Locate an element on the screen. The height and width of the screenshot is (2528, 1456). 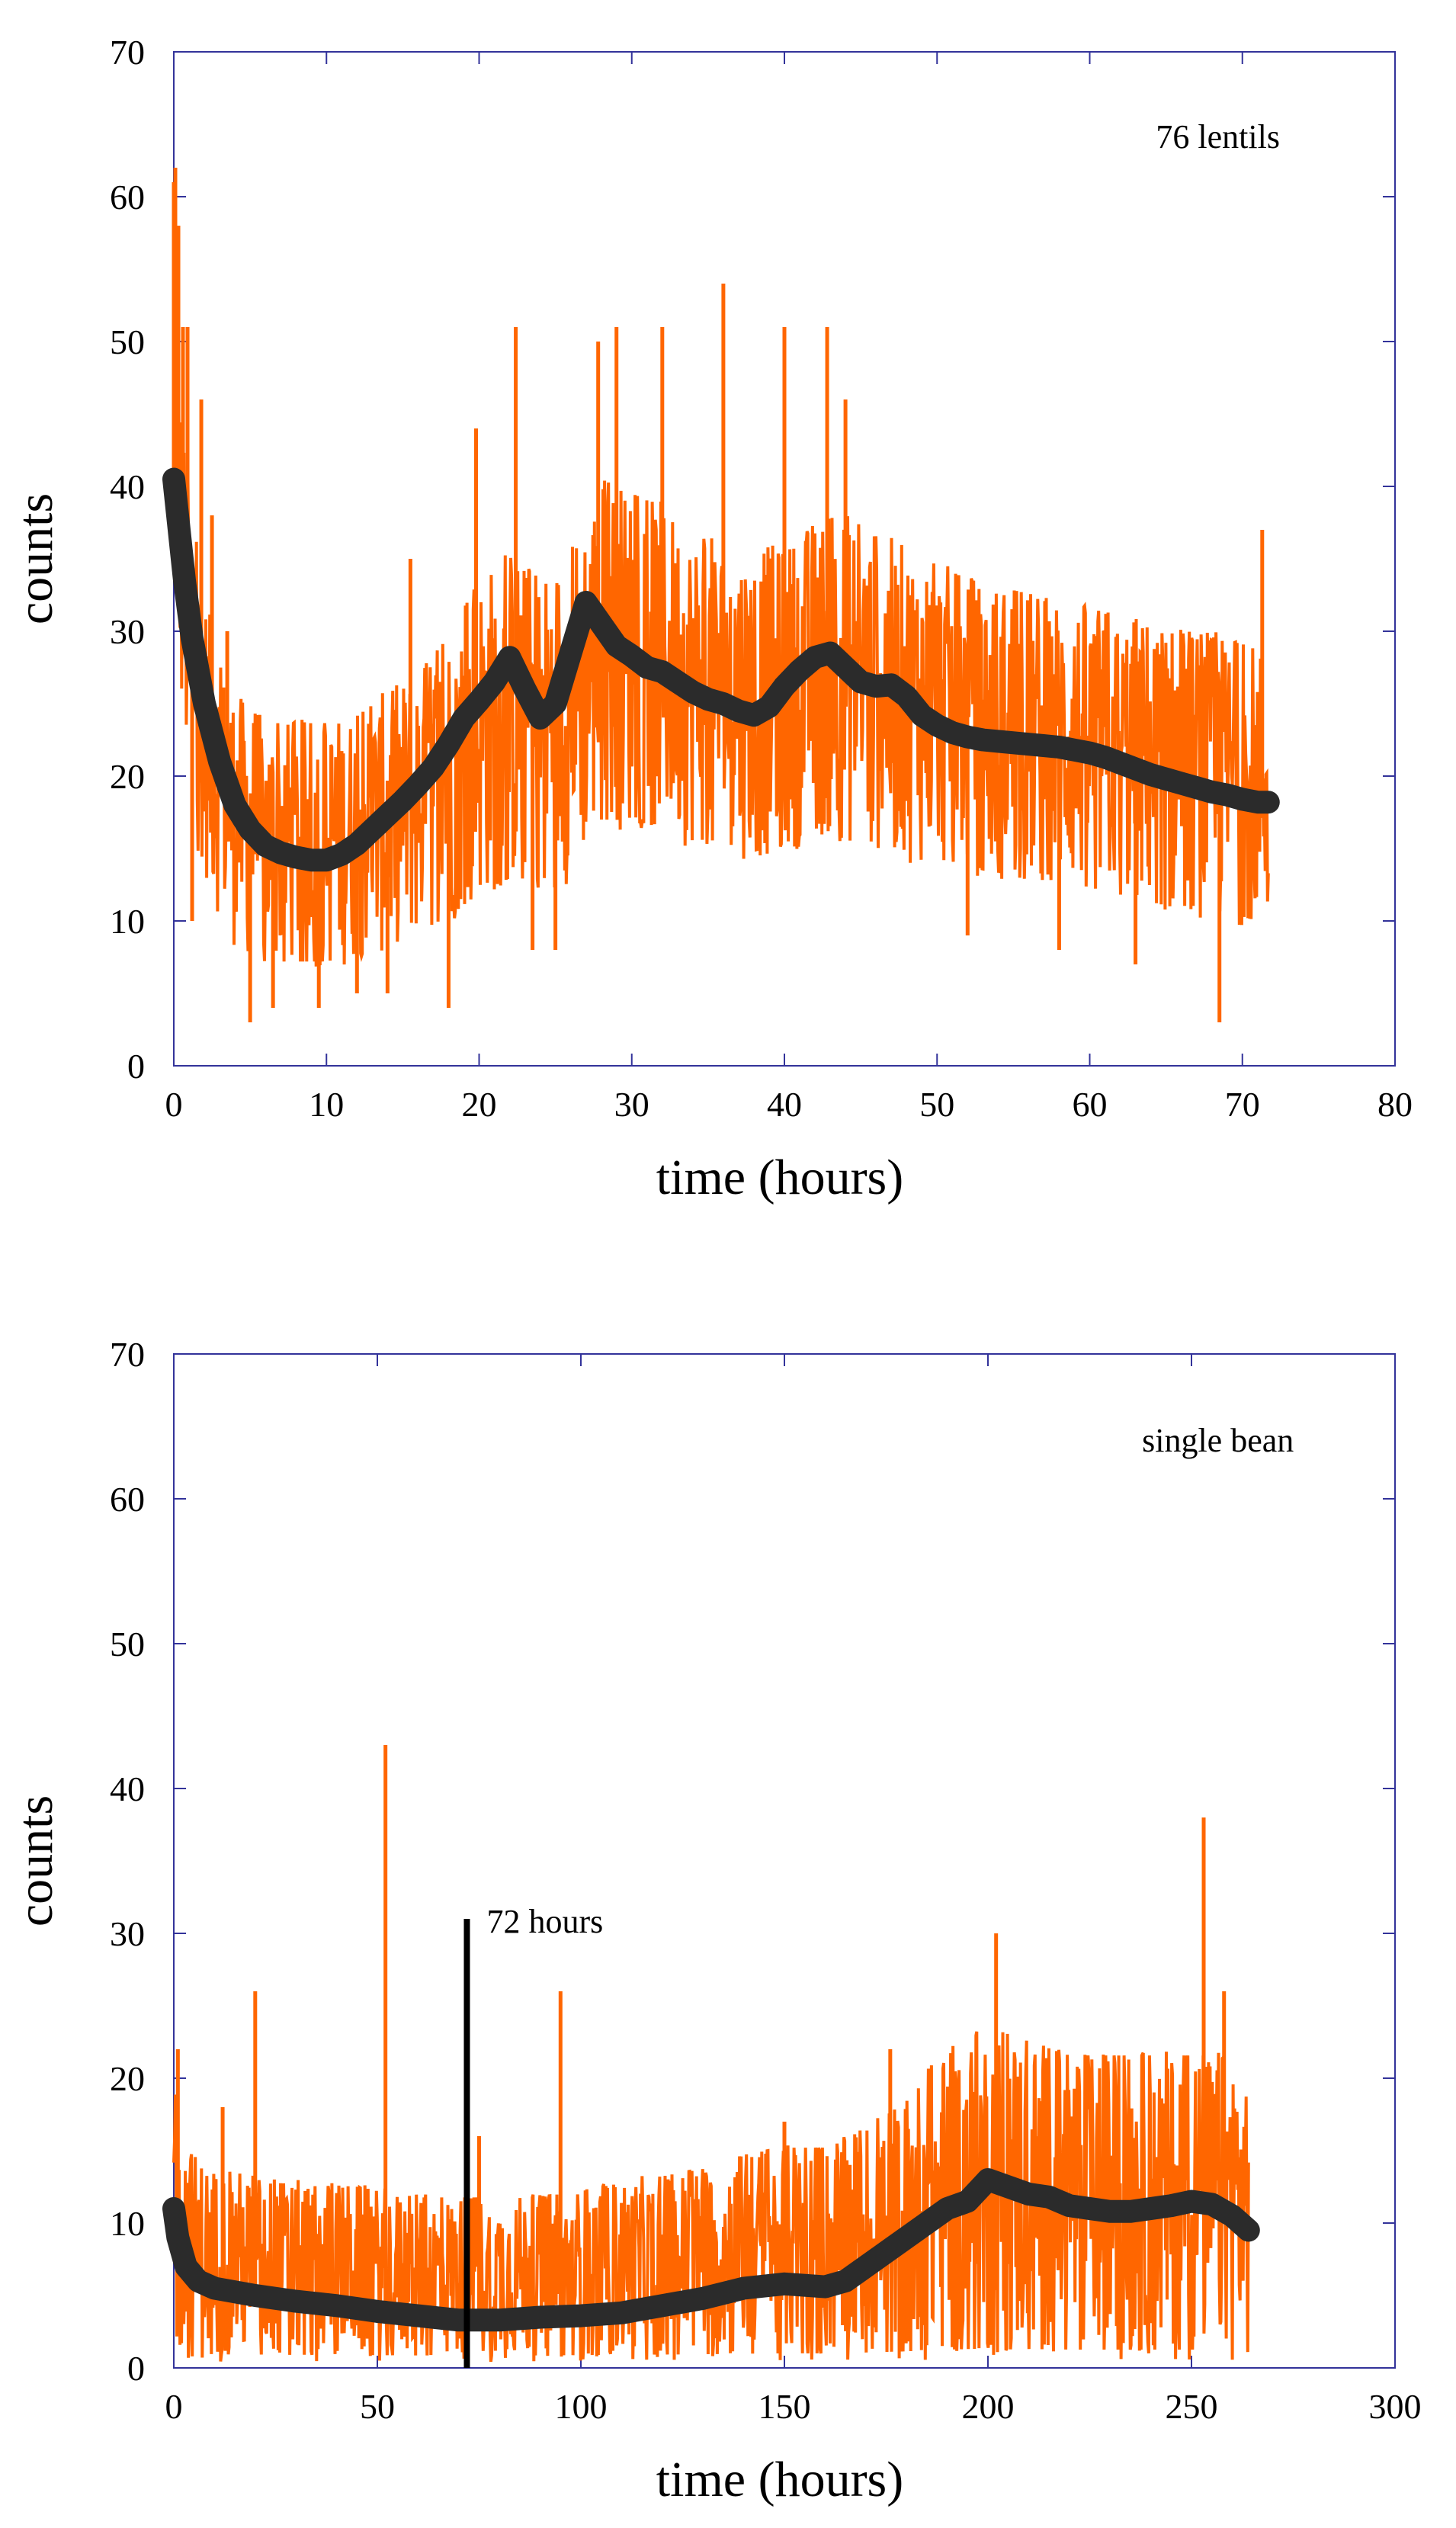
x-tick-label: 200 is located at coordinates (988, 2406).